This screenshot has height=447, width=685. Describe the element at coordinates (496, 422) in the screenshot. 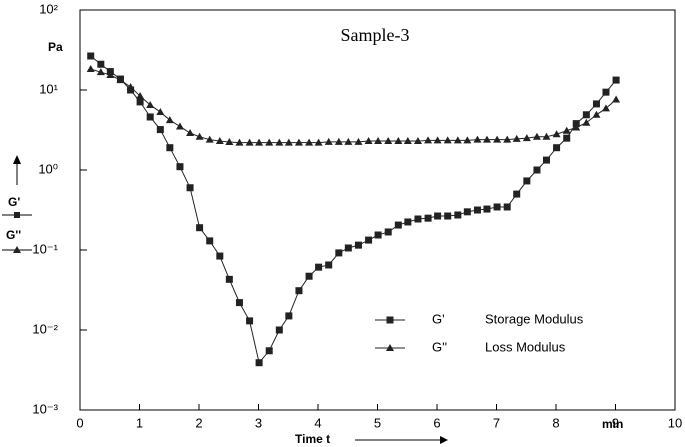

I see `x-tick-label: 7` at that location.